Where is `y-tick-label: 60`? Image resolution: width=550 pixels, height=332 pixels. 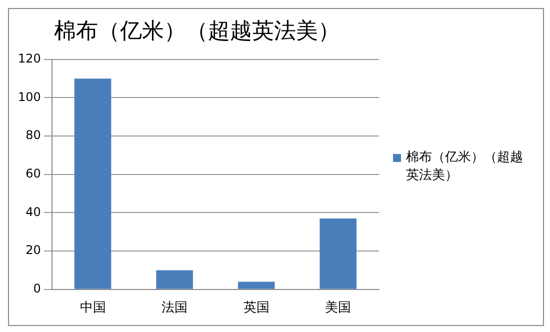
y-tick-label: 60 is located at coordinates (33, 173).